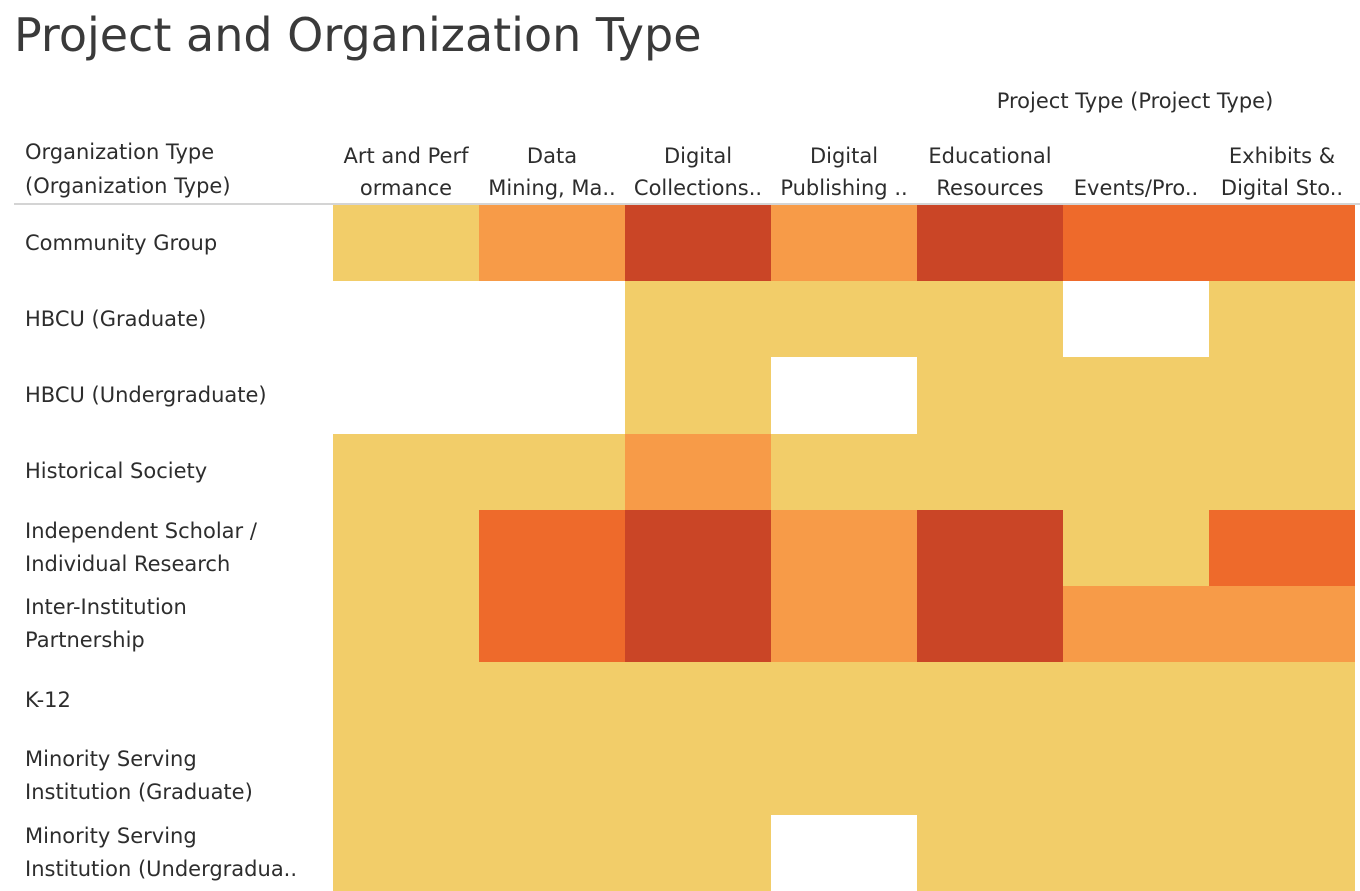 This screenshot has height=891, width=1360. I want to click on row-header-label: Organization Type (Organization Type), so click(128, 169).